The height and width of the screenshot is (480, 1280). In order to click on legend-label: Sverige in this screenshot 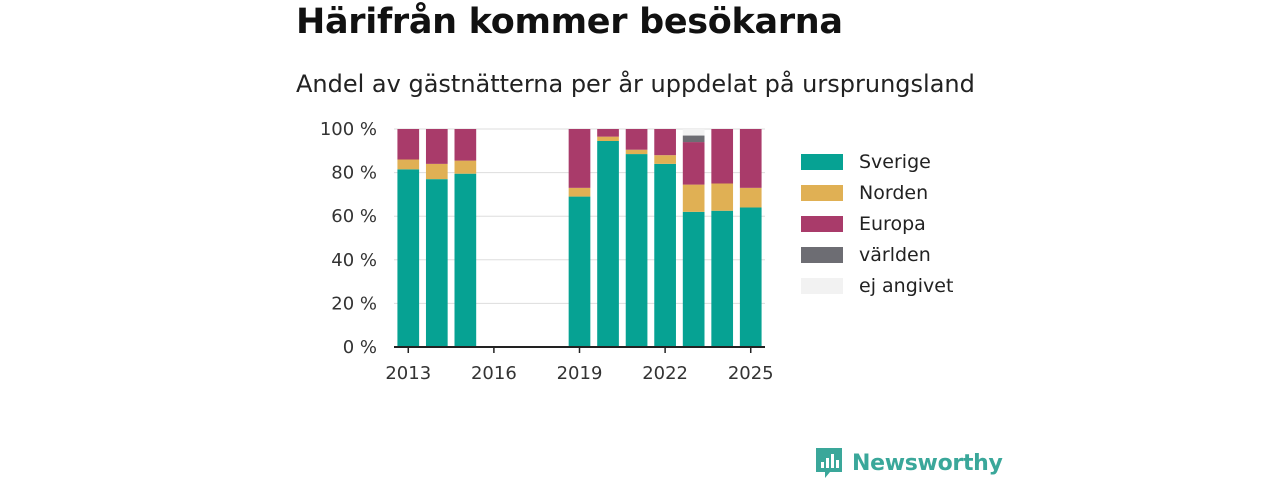, I will do `click(895, 161)`.